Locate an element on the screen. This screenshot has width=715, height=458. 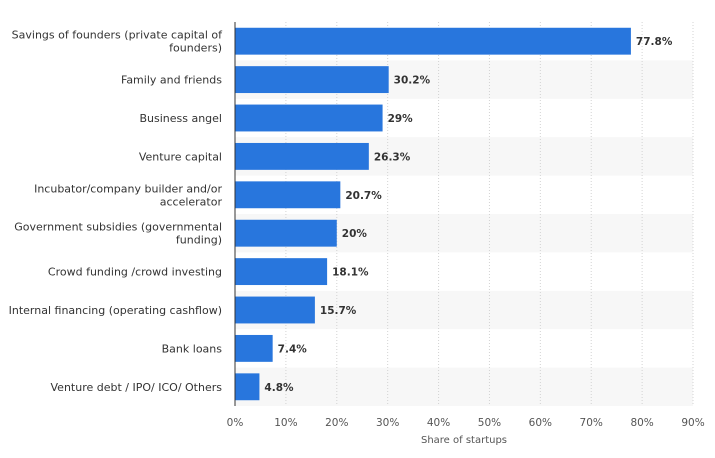
x-axis-title: Share of startups is located at coordinates (464, 440).